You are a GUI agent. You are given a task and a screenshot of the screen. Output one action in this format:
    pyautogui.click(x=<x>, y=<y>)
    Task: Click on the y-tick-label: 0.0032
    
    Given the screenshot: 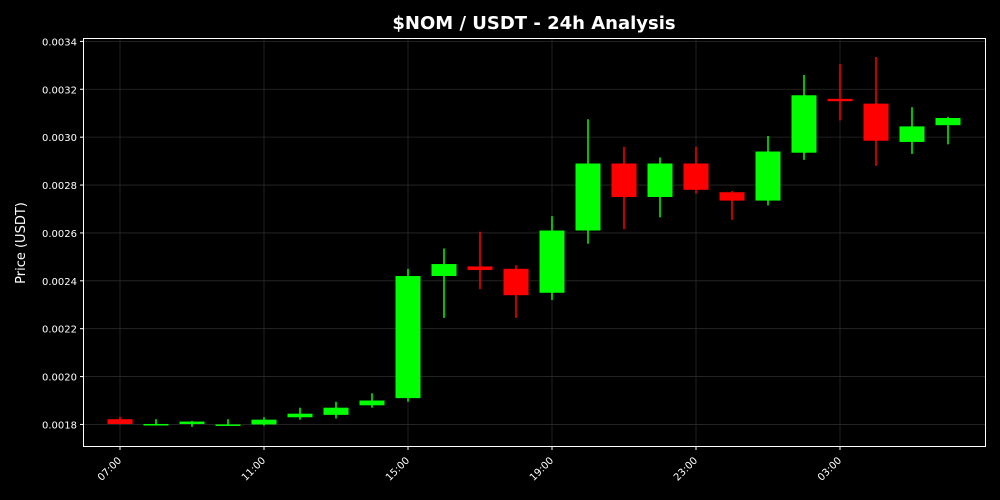 What is the action you would take?
    pyautogui.click(x=59, y=90)
    